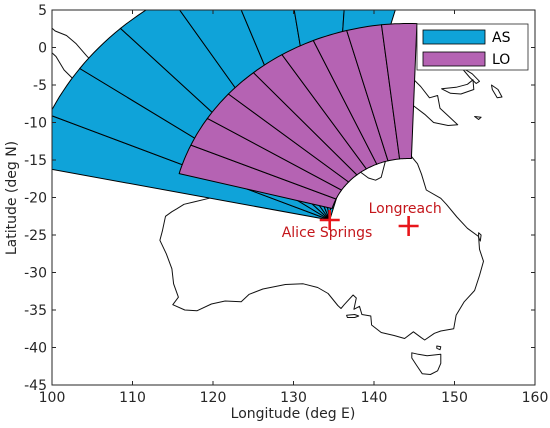 This screenshot has width=550, height=428. Describe the element at coordinates (501, 38) in the screenshot. I see `legend-label: AS` at that location.